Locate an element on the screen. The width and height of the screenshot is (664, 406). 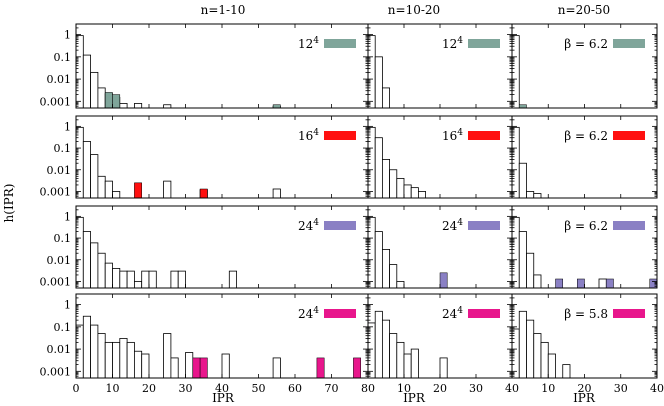
y-axis-label: h(IPR) is located at coordinates (9, 203).